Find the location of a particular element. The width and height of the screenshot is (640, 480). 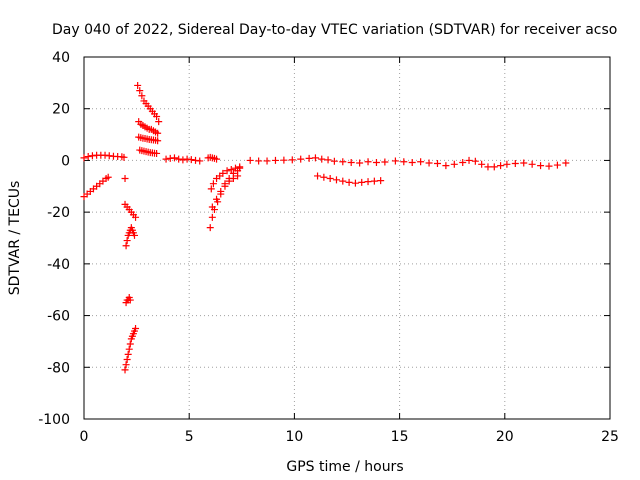

x-tick-label: 25 is located at coordinates (610, 437).